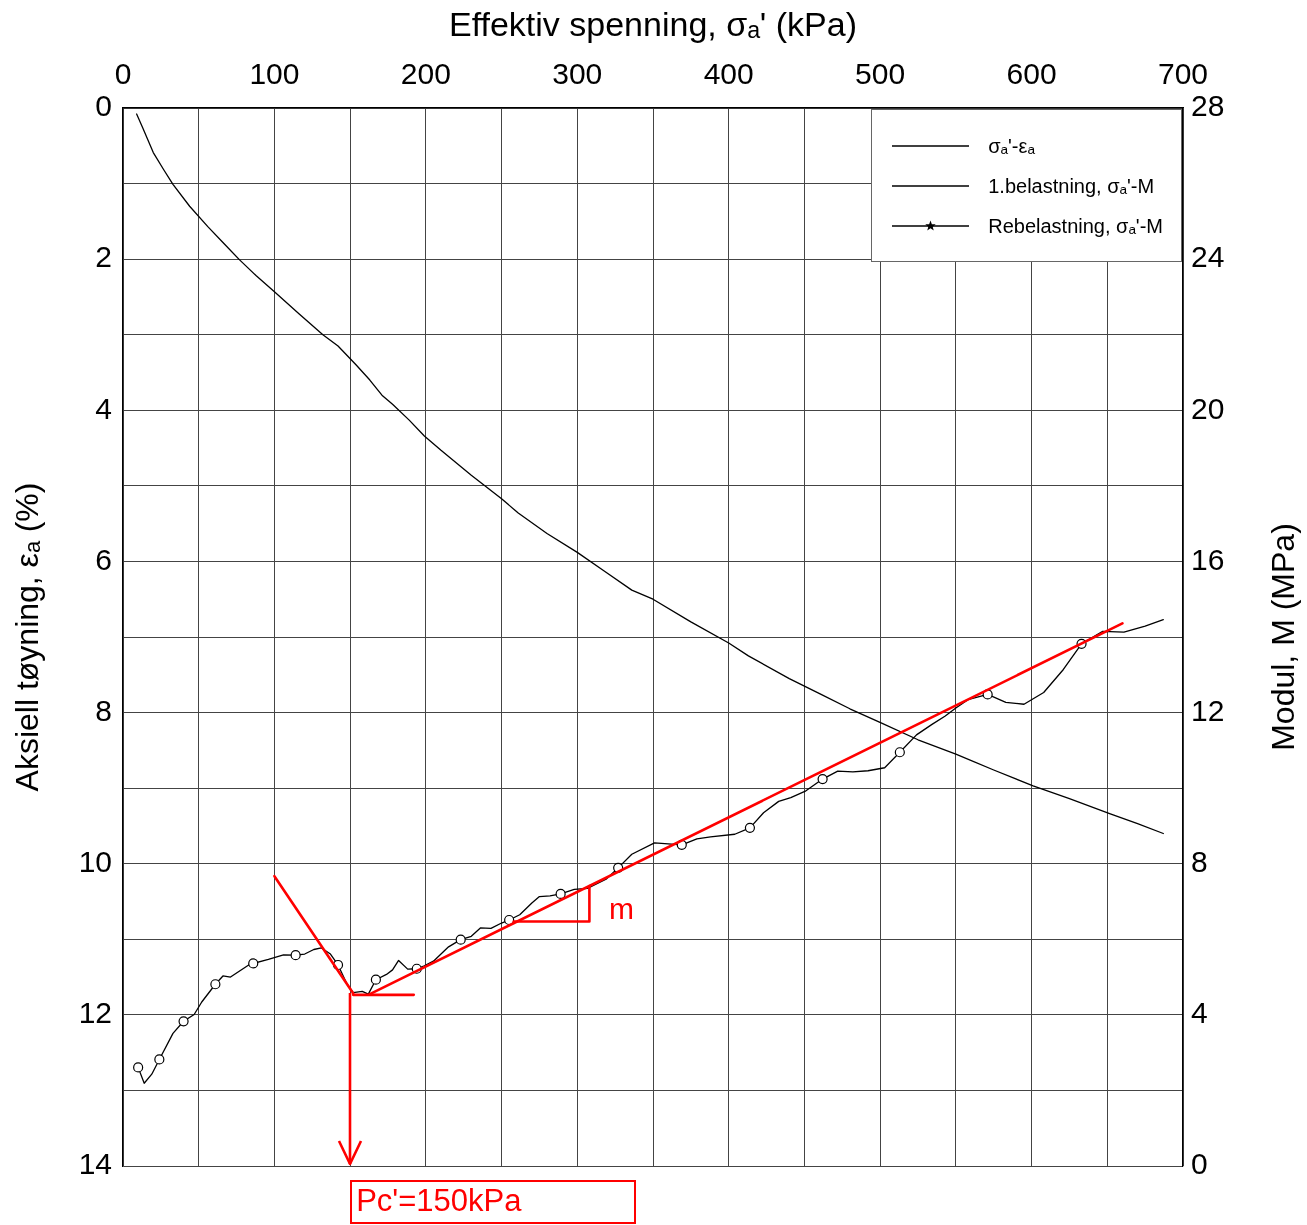  Describe the element at coordinates (439, 1201) in the screenshot. I see `ref-line-label: Pc'=150kPa` at that location.